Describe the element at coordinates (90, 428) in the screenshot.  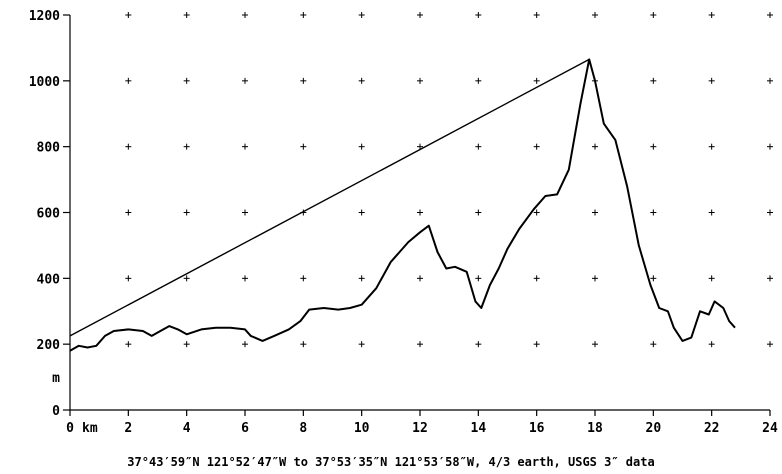
I see `x-unit-label: km` at that location.